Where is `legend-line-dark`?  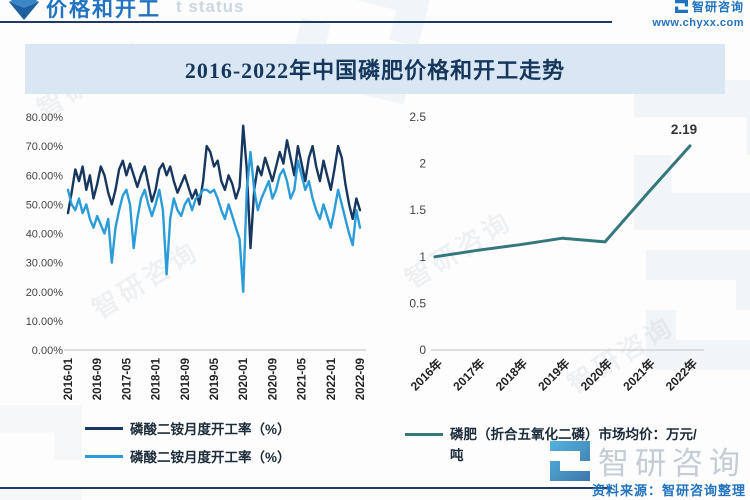
legend-line-dark is located at coordinates (104, 428).